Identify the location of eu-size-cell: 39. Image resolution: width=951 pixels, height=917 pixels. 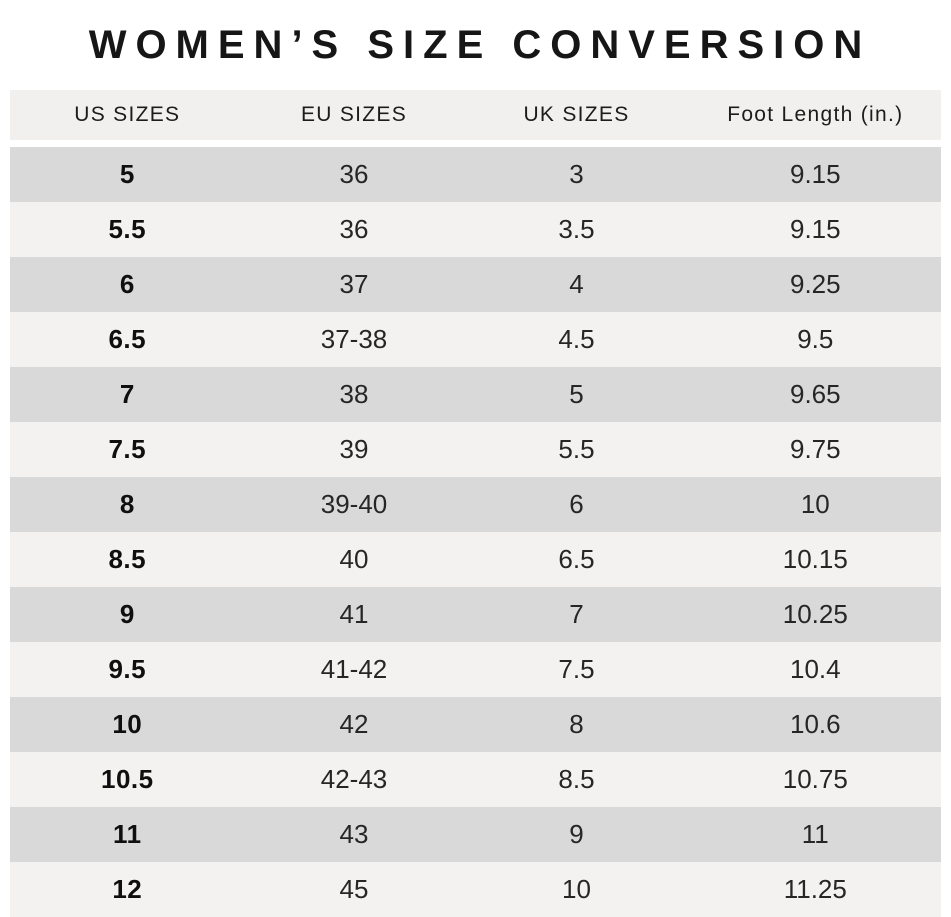
(354, 449).